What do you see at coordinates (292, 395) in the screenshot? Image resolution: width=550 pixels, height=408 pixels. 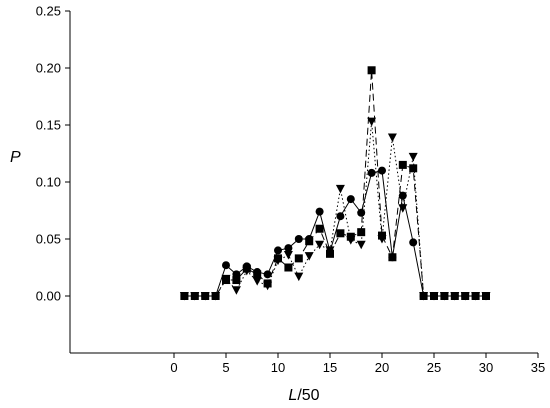 I see `x-axis-label-main: L` at bounding box center [292, 395].